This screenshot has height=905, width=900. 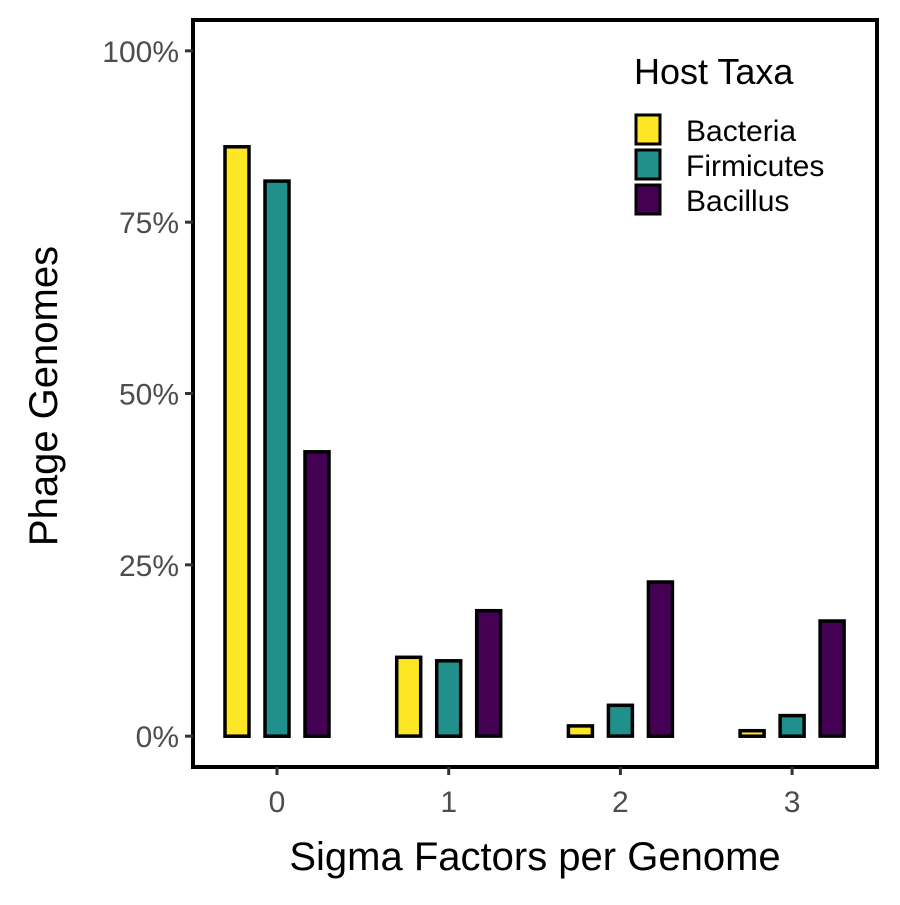 I want to click on y-tick-label: 100%, so click(x=140, y=52).